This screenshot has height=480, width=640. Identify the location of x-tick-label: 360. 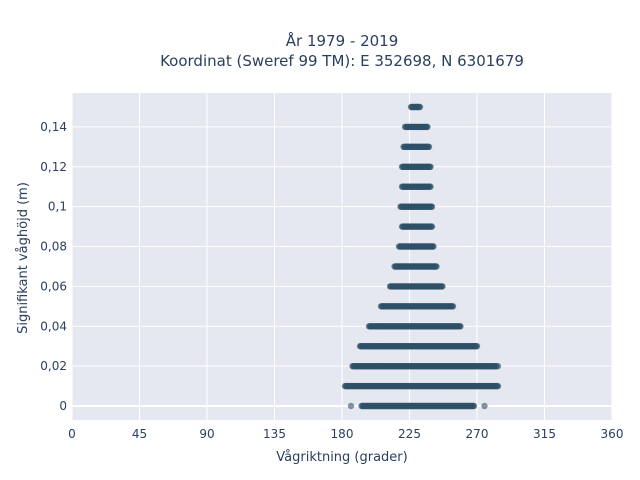
(612, 434).